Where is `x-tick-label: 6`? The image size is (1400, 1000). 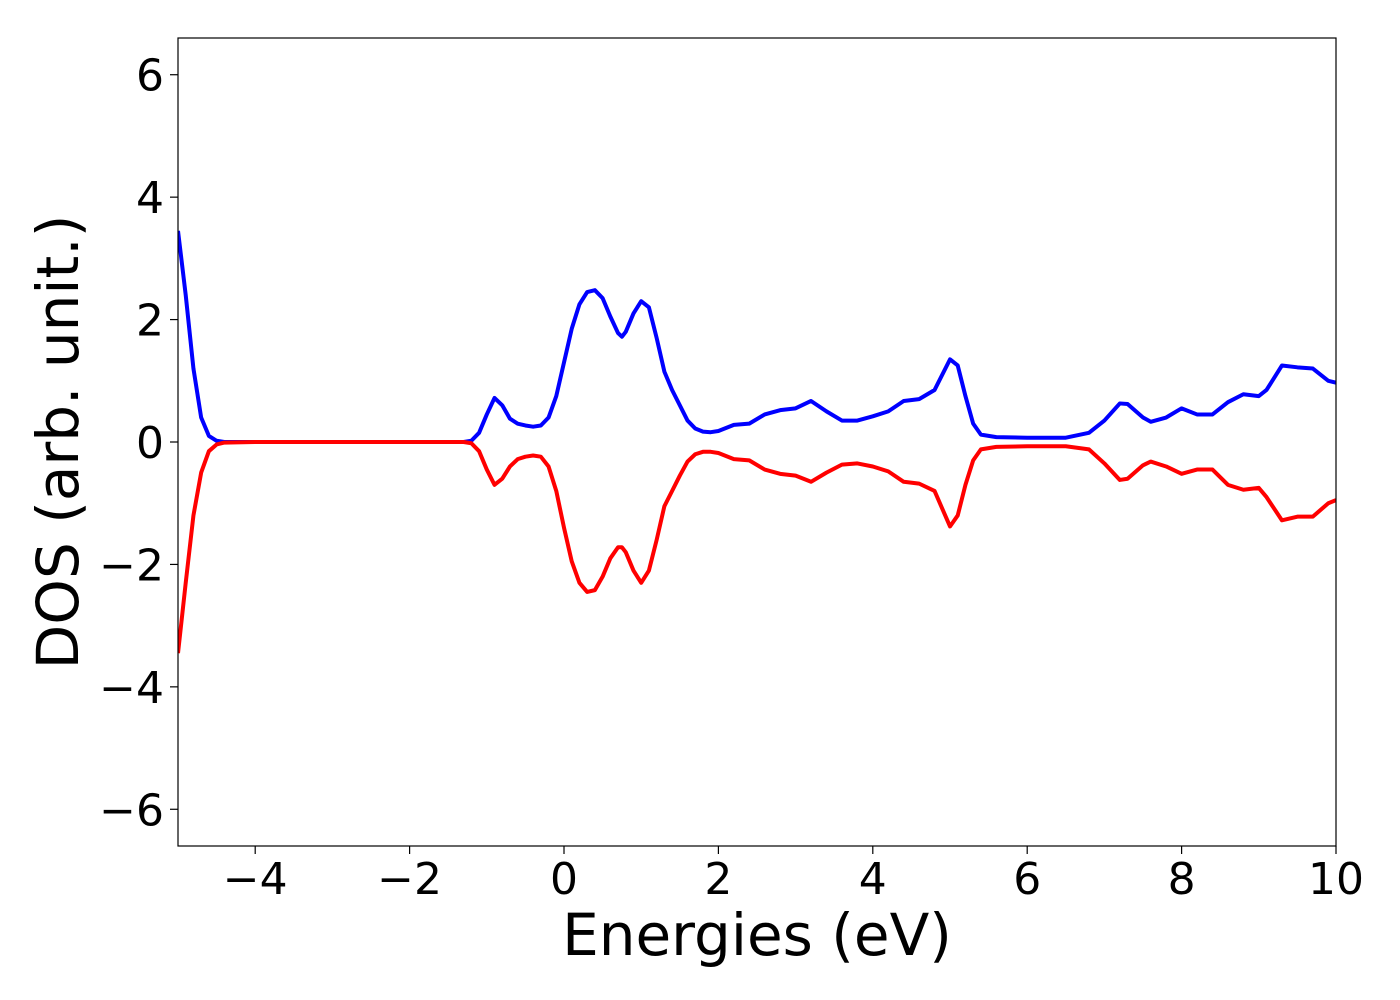 x-tick-label: 6 is located at coordinates (1027, 879).